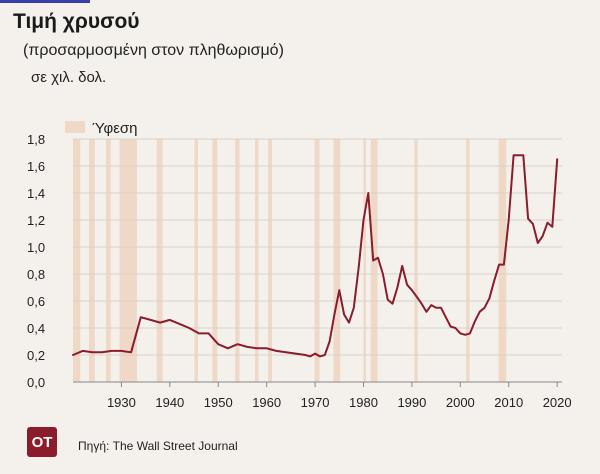  Describe the element at coordinates (411, 402) in the screenshot. I see `x-tick-label: 1990` at that location.